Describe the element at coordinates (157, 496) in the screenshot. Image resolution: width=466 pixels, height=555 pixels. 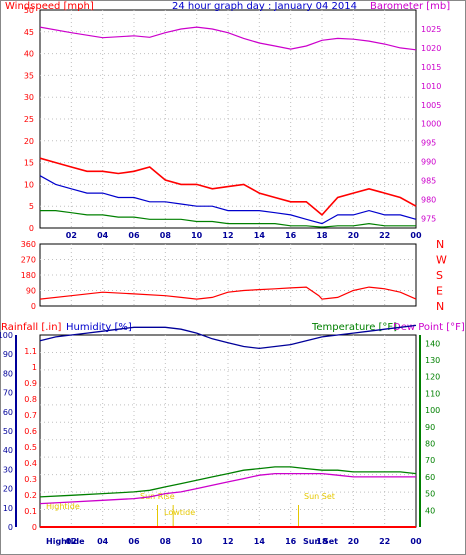
I see `sunrise-annotation: Sun Rise` at that location.